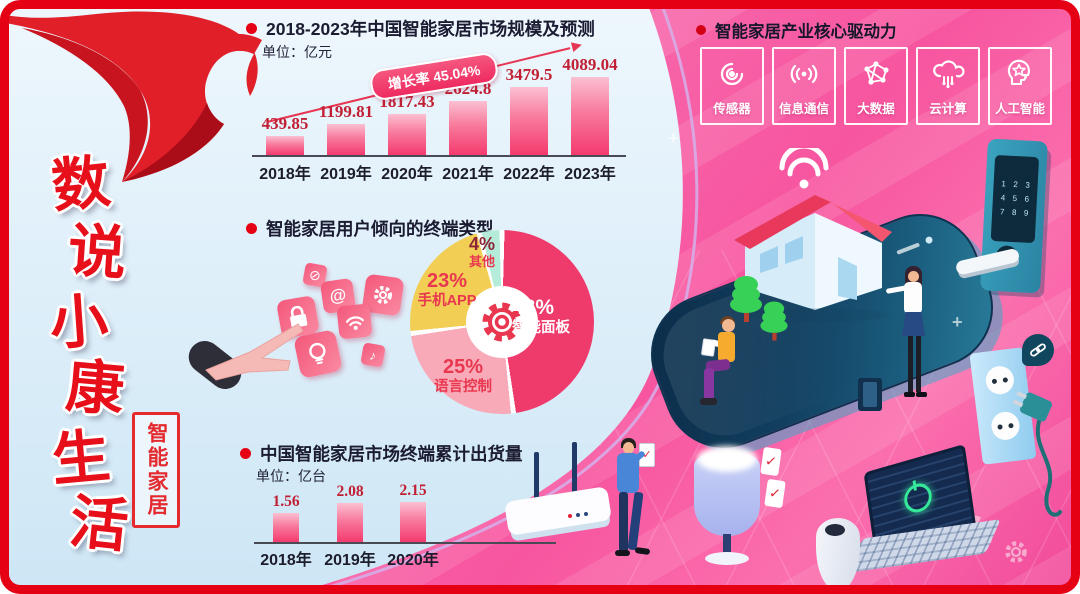 Image resolution: width=1080 pixels, height=594 pixels. Describe the element at coordinates (1018, 72) in the screenshot. I see `ai-icon` at that location.